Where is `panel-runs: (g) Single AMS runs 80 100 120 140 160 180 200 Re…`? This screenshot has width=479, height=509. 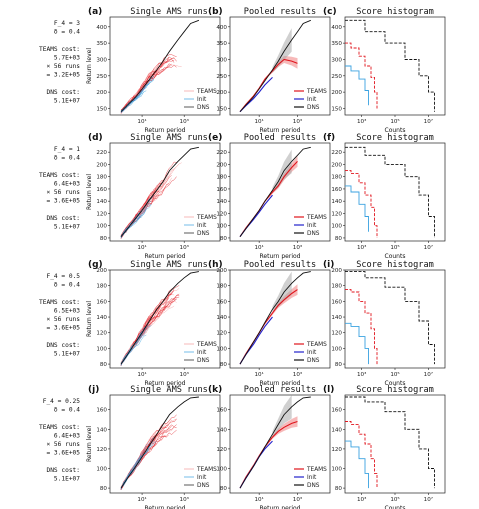
panel-runs: (g) Single AMS runs 80 100 120 140 160 180 200 Re… is located at coordinates (153, 323).